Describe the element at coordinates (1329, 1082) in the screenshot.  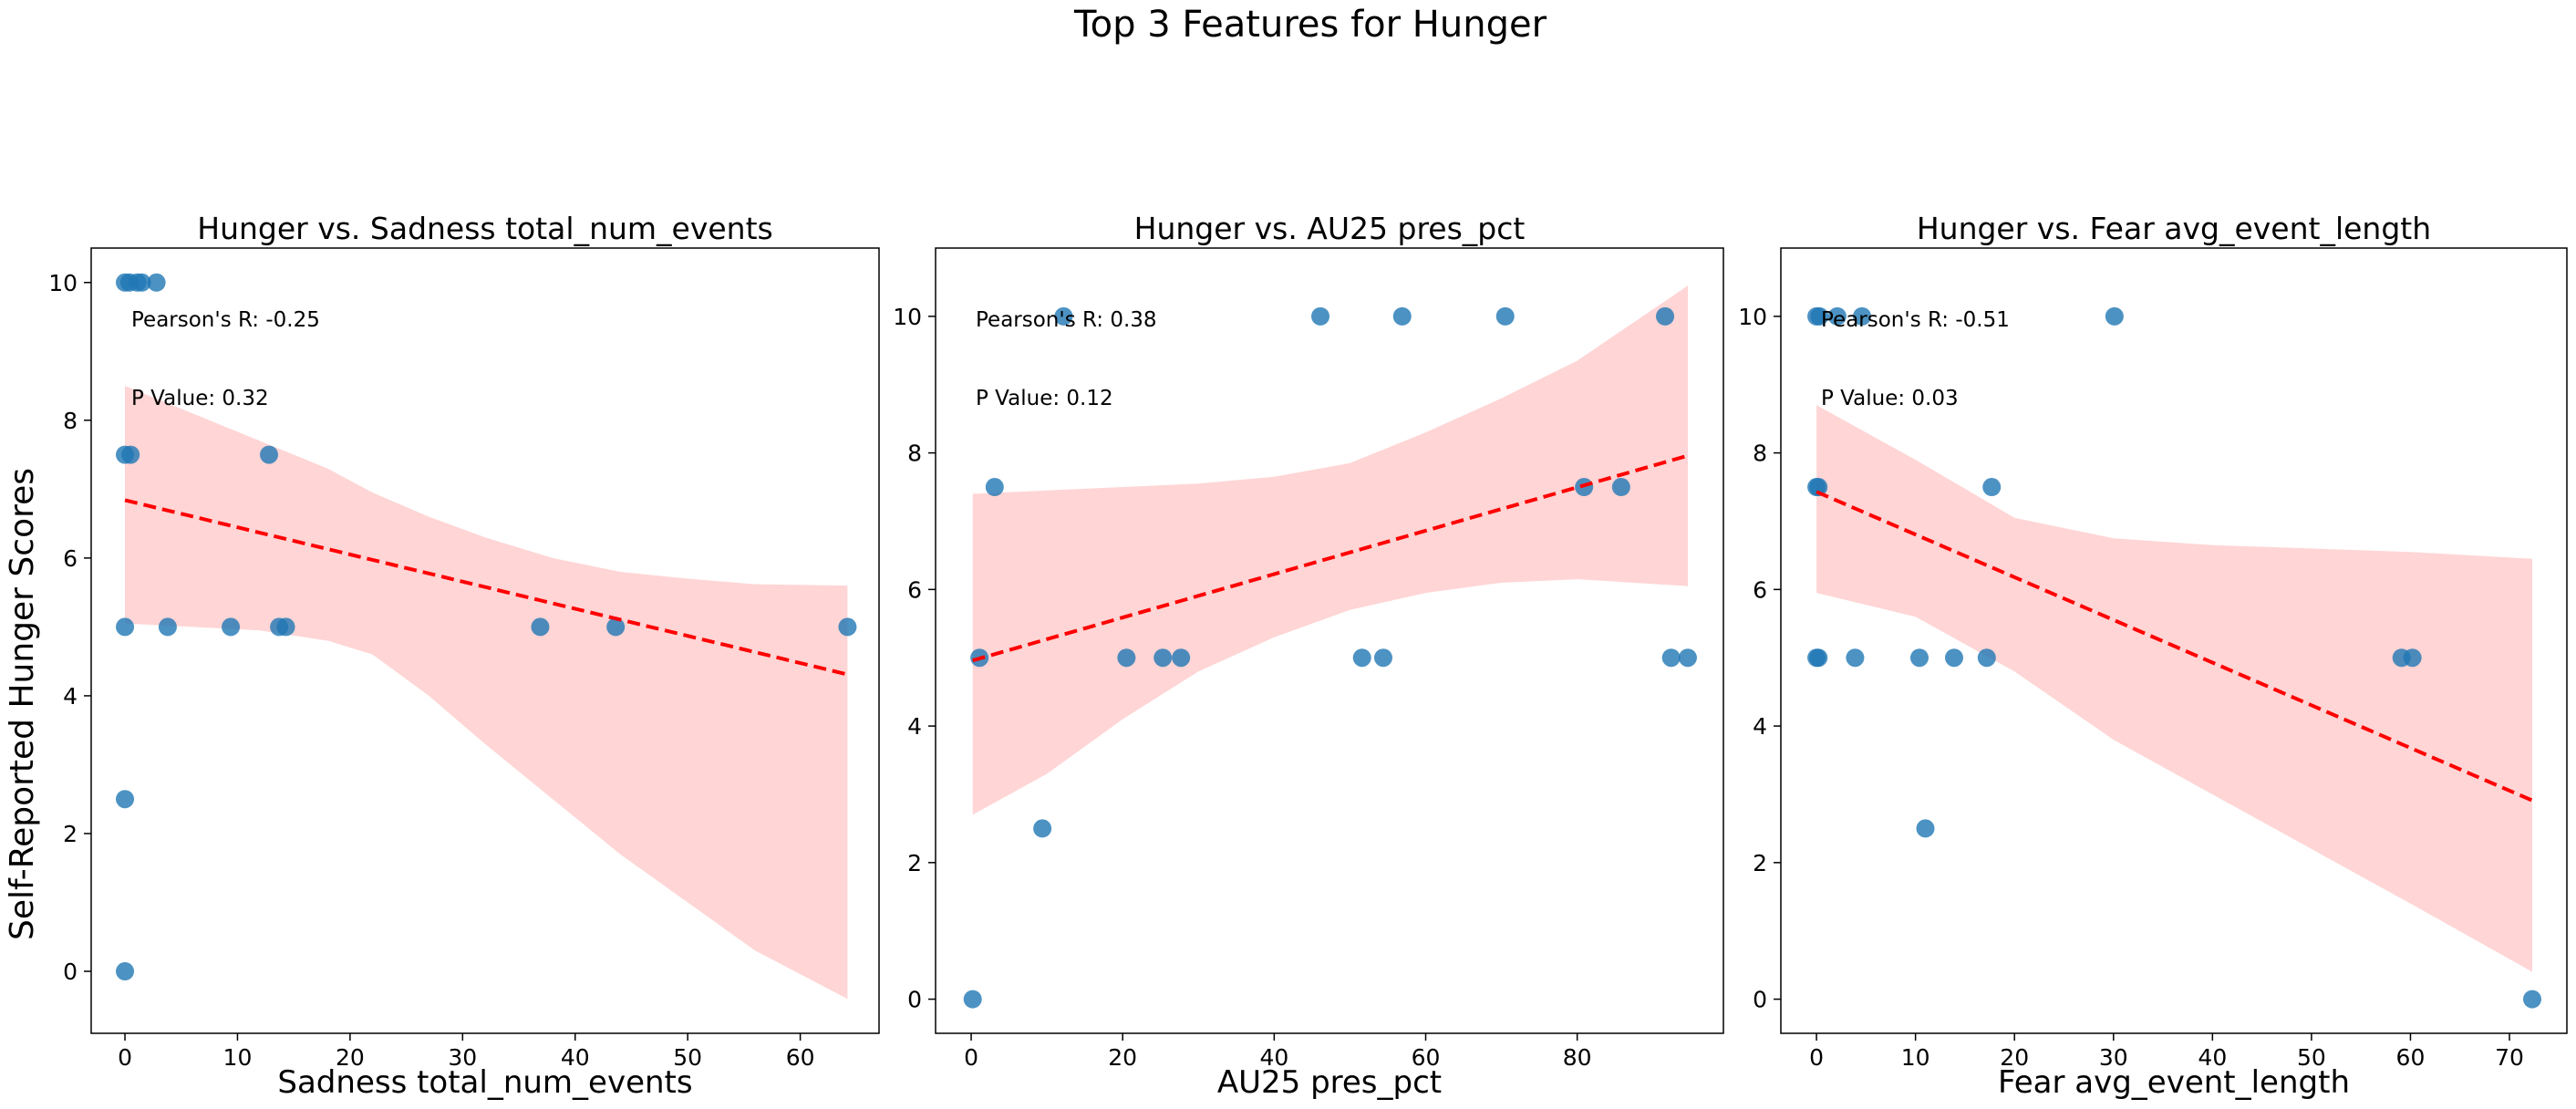
I see `x-axis-label: AU25 pres_pct` at that location.